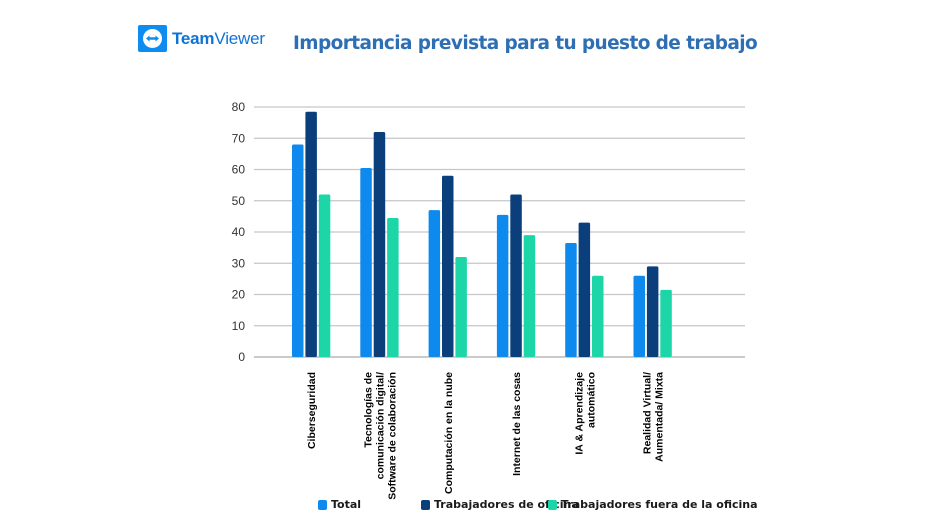 The height and width of the screenshot is (529, 935). Describe the element at coordinates (193, 38) in the screenshot. I see `brand-bold: Team` at that location.